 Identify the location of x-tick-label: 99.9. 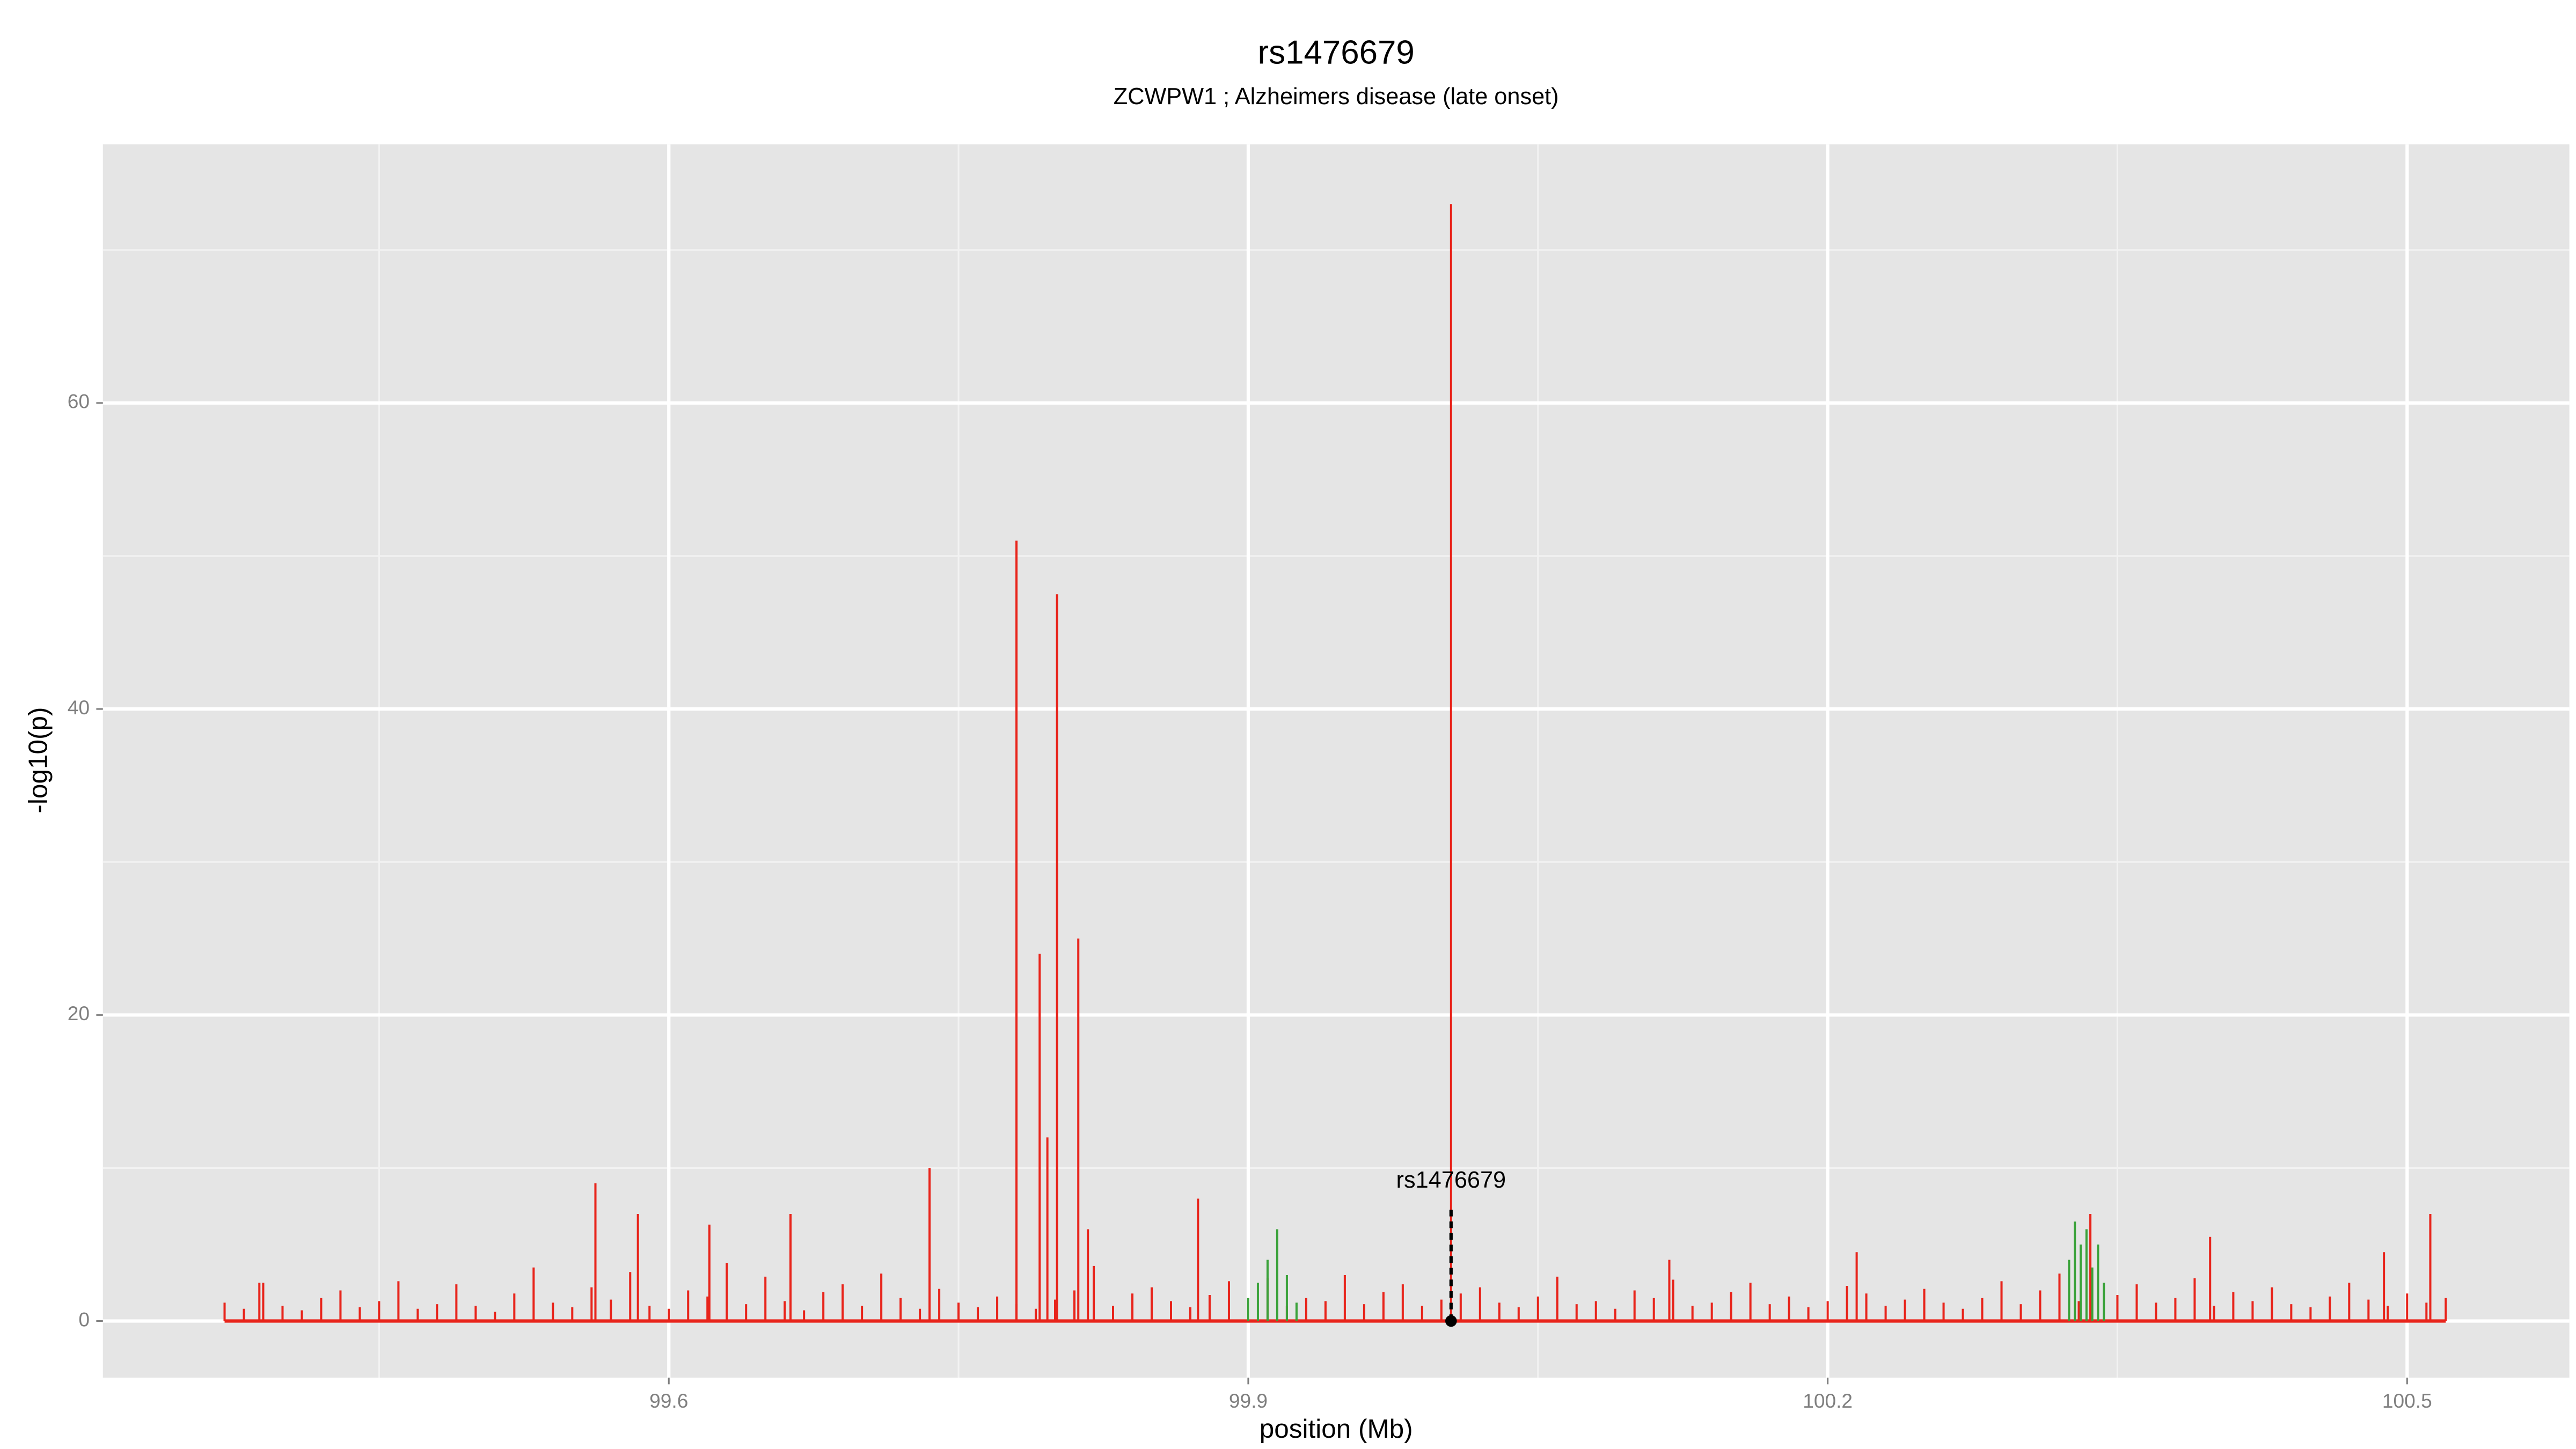
(1248, 1400).